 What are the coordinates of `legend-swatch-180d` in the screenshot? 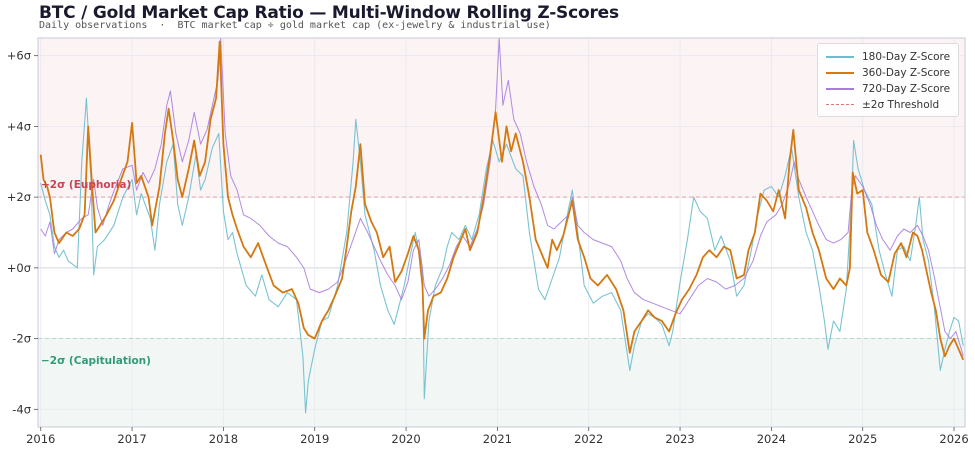 It's located at (840, 56).